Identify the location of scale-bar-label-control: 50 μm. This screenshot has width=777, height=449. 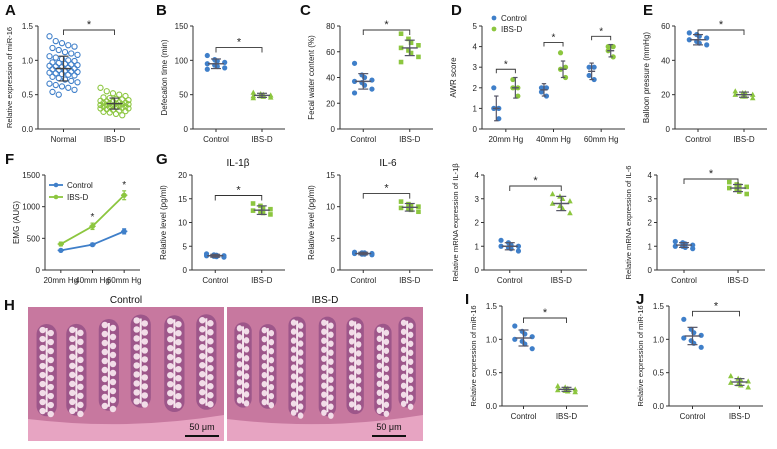
(201, 427).